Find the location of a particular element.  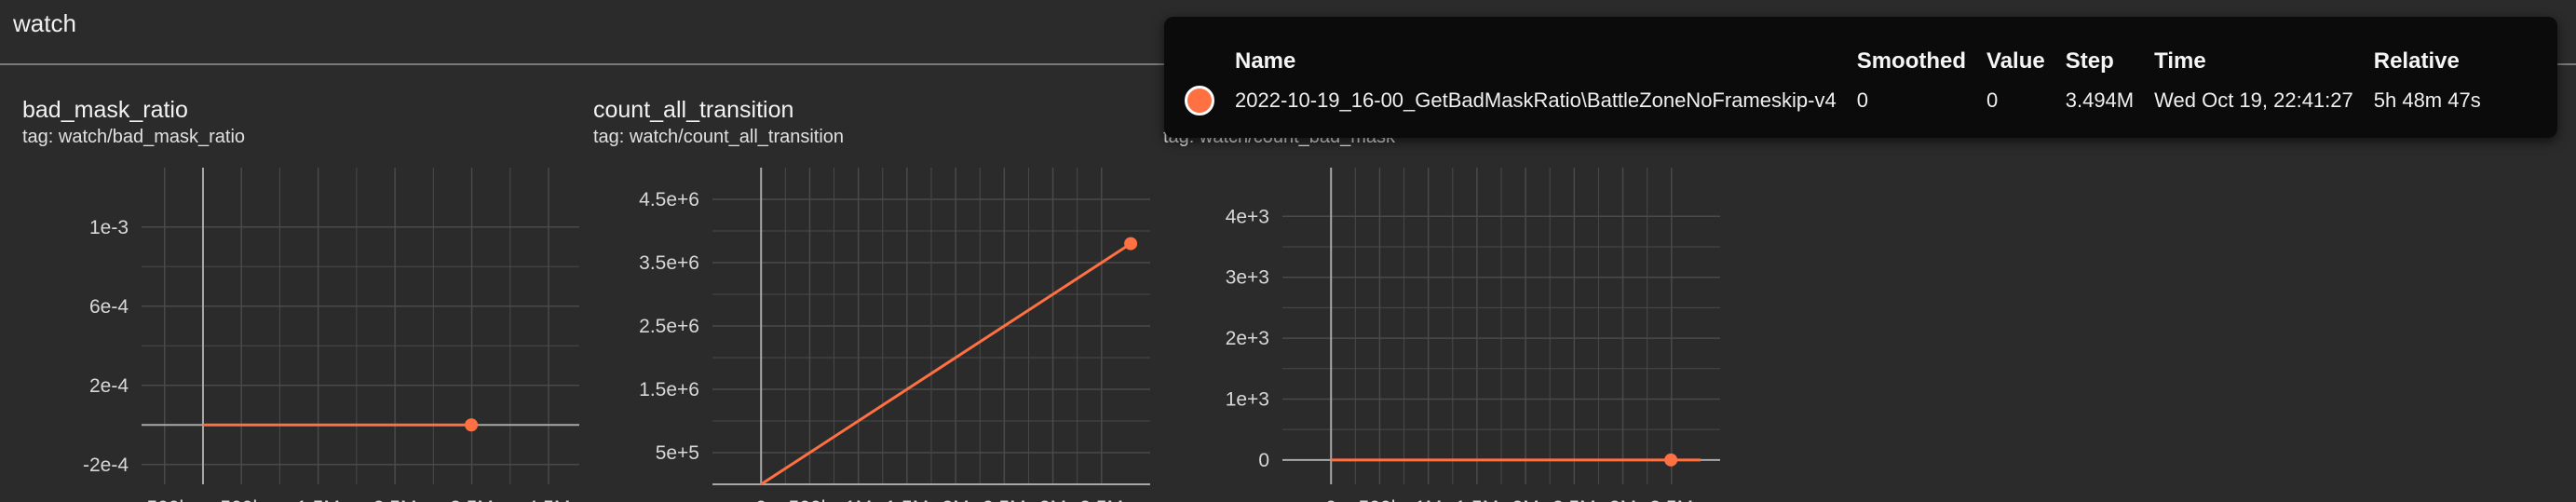

y-tick-label: 5e+5 is located at coordinates (677, 453).